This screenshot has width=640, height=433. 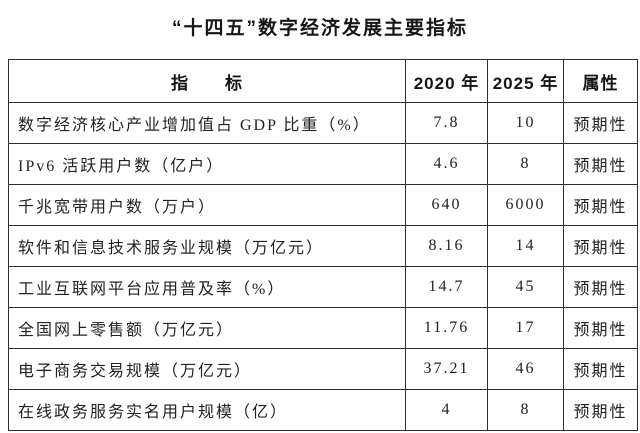 I want to click on value-2025-cell: 45, so click(x=525, y=287).